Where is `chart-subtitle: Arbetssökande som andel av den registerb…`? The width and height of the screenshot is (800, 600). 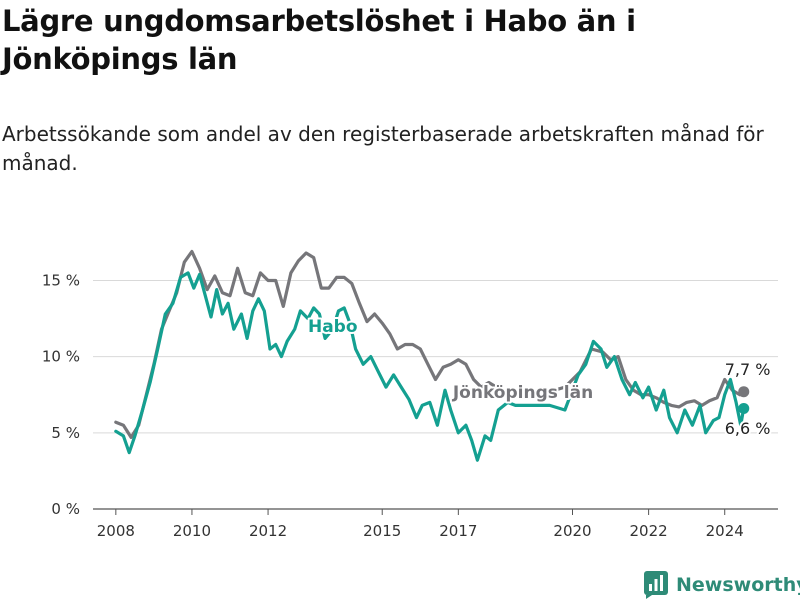 chart-subtitle: Arbetssökande som andel av den registerb… is located at coordinates (383, 148).